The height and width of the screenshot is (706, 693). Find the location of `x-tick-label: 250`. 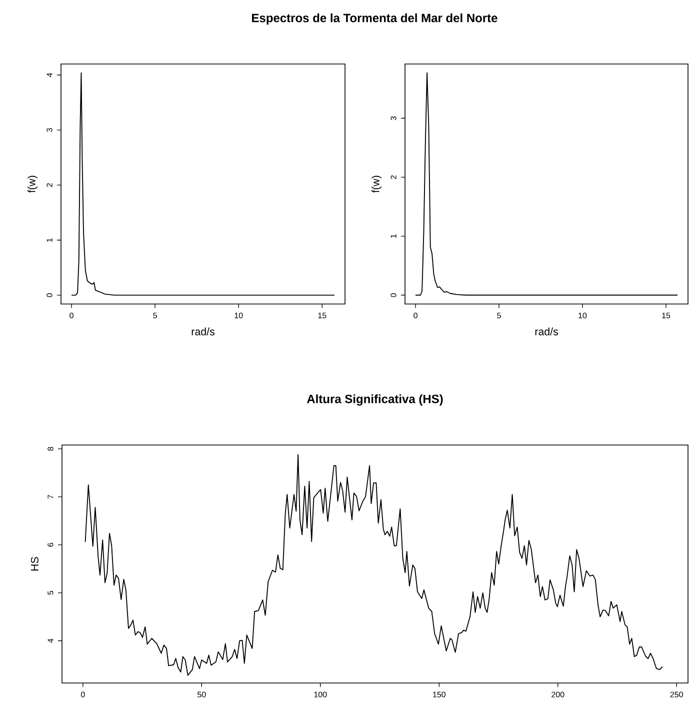

x-tick-label: 250 is located at coordinates (676, 695).